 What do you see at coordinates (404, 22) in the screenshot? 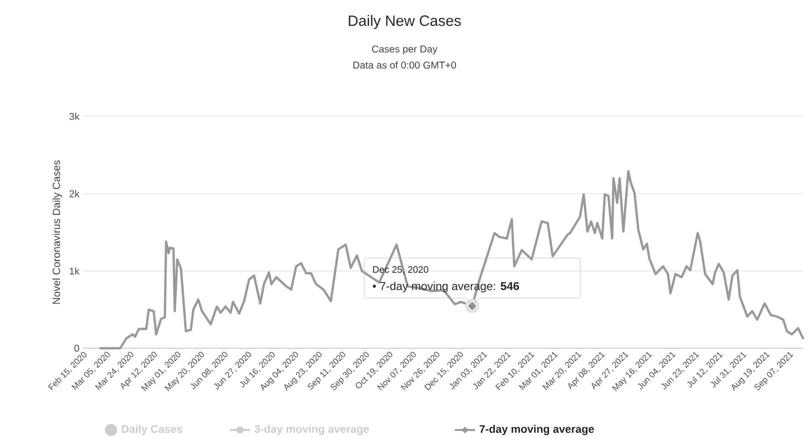
I see `chart-title: Daily New Cases` at bounding box center [404, 22].